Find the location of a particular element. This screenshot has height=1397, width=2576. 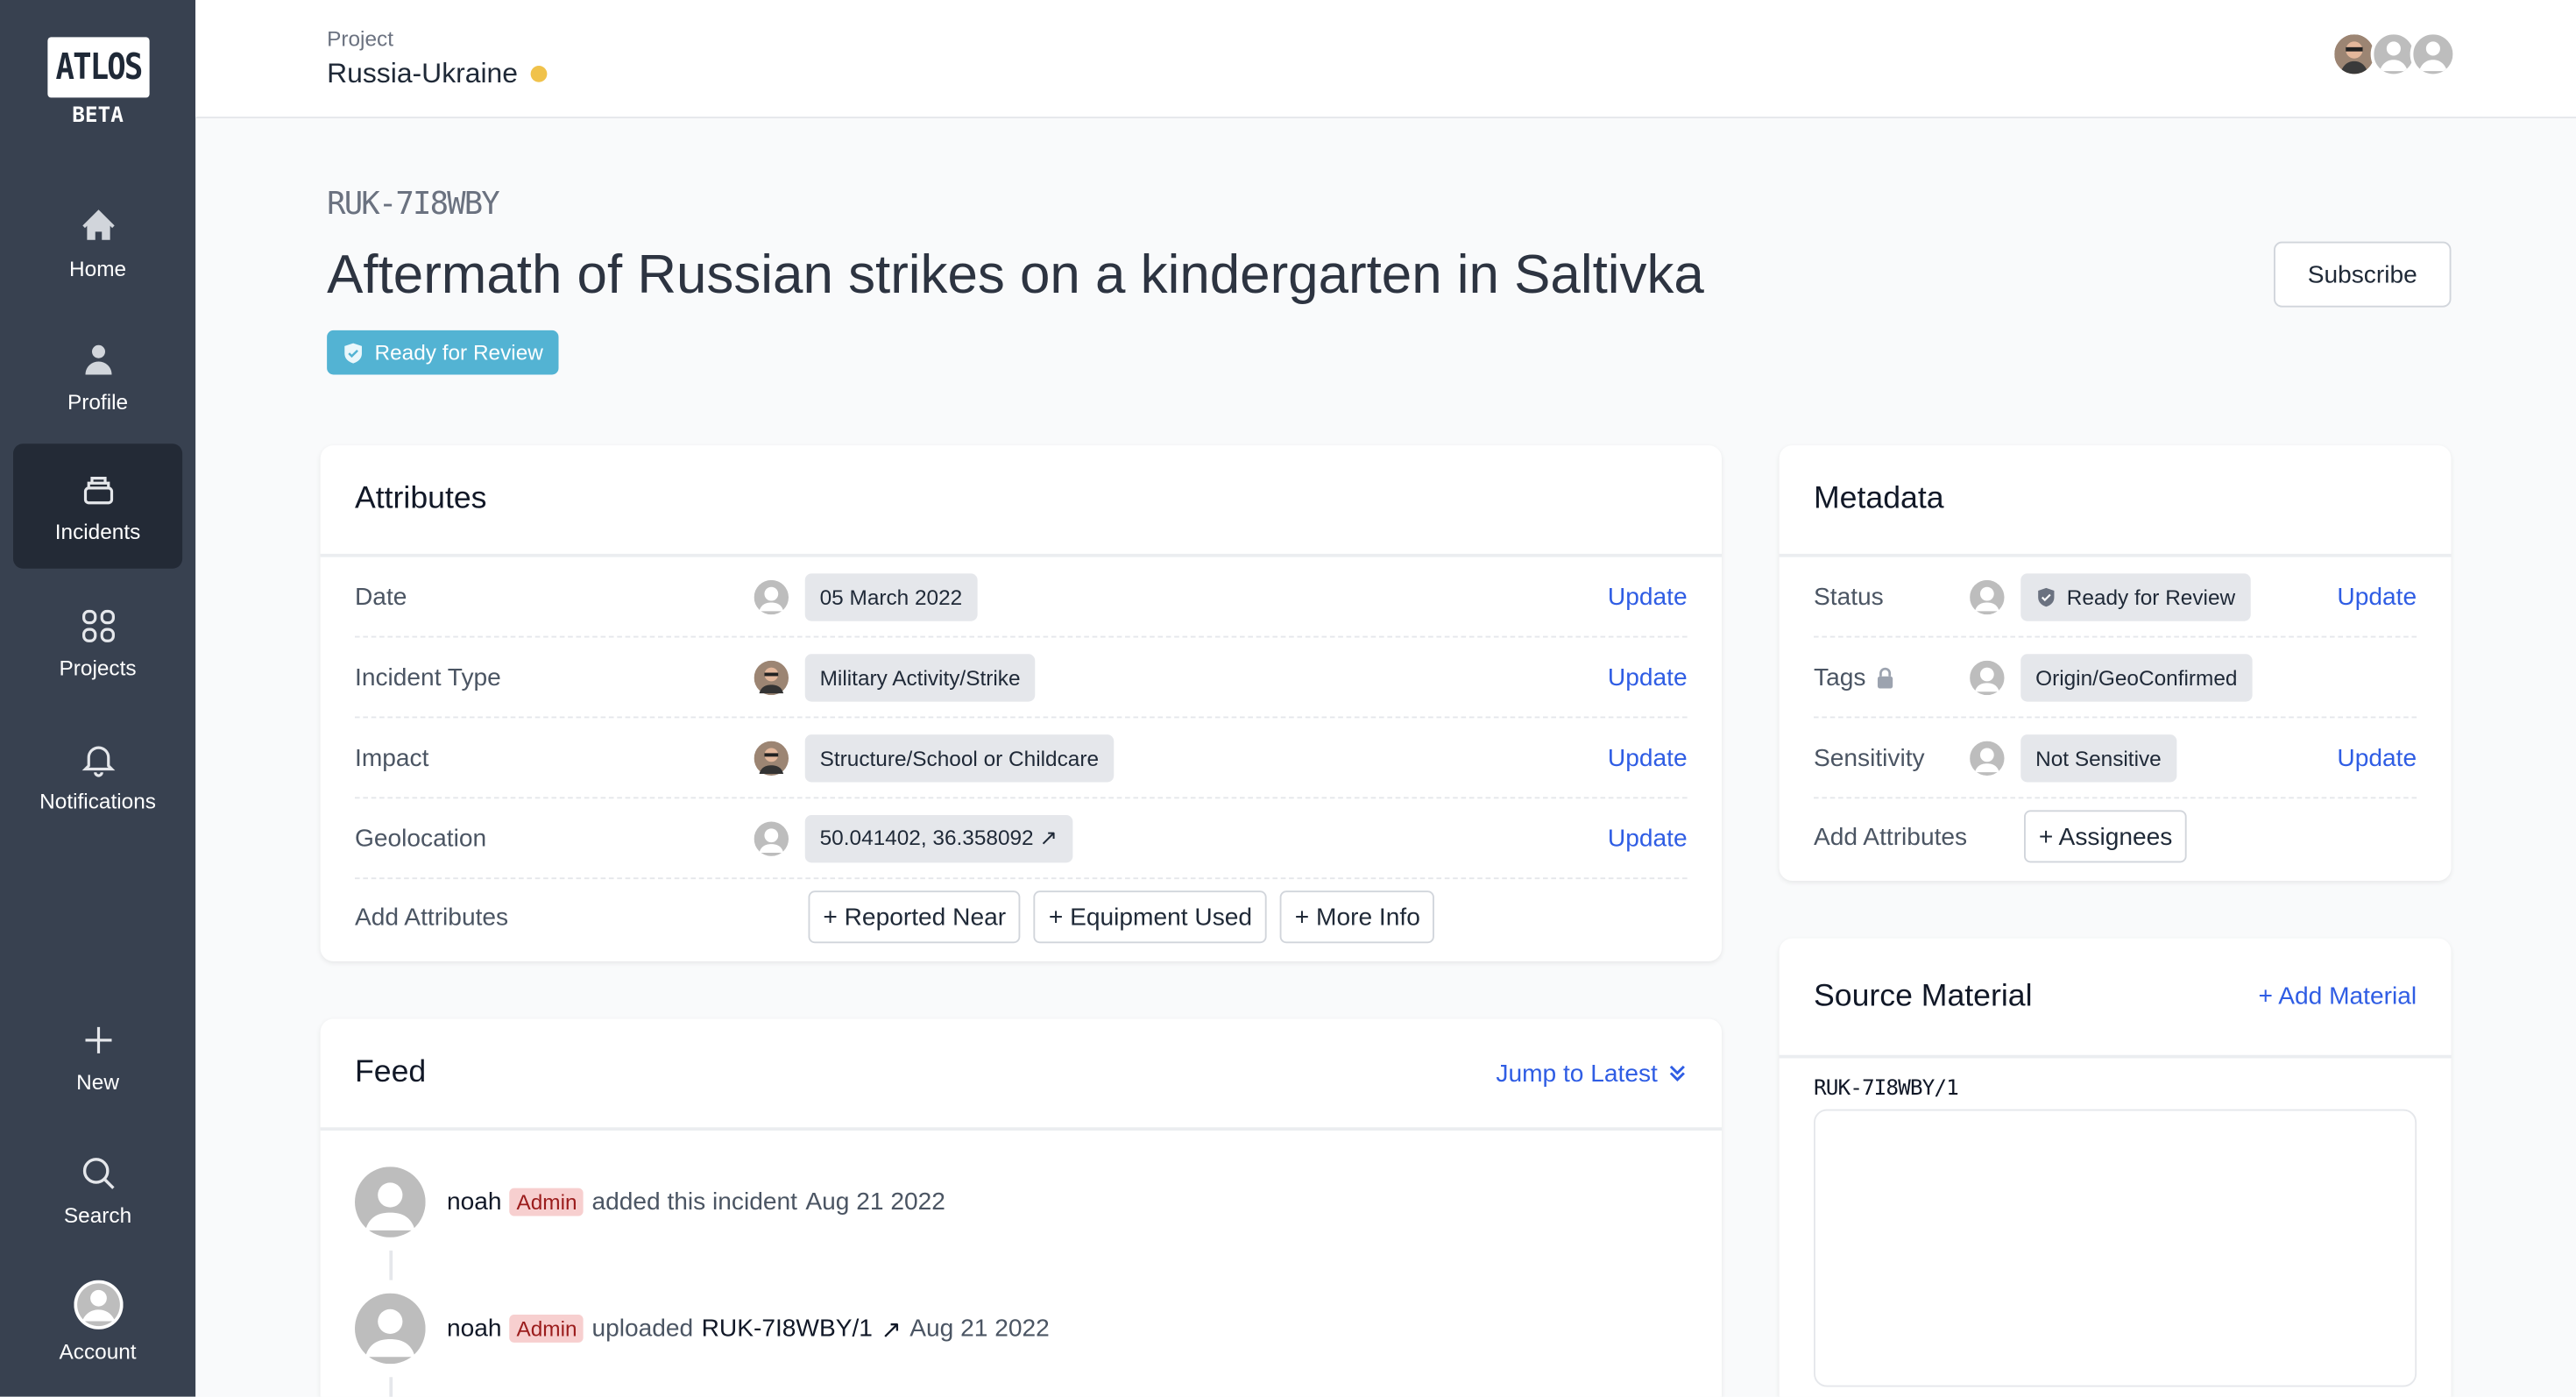

source-item-id: RUK-7I8WBY/1 is located at coordinates (1886, 1089).